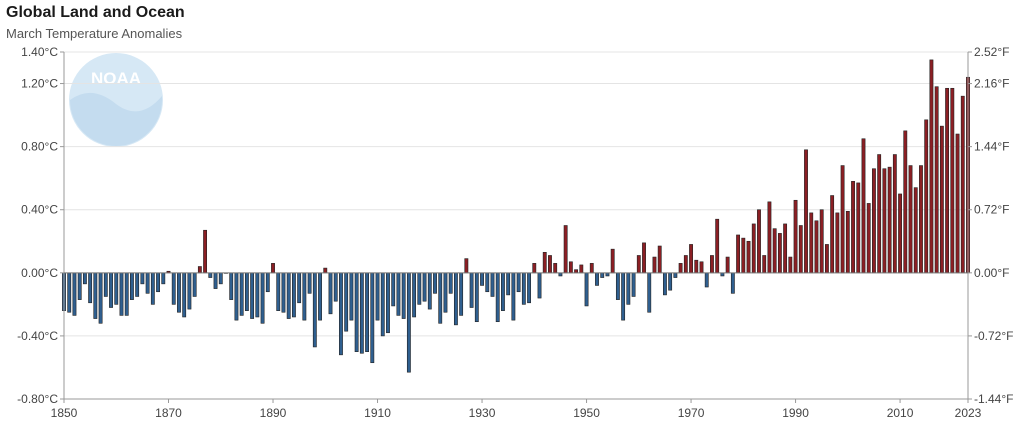 The width and height of the screenshot is (1024, 443). What do you see at coordinates (64, 413) in the screenshot?
I see `x-tick-label: 1850` at bounding box center [64, 413].